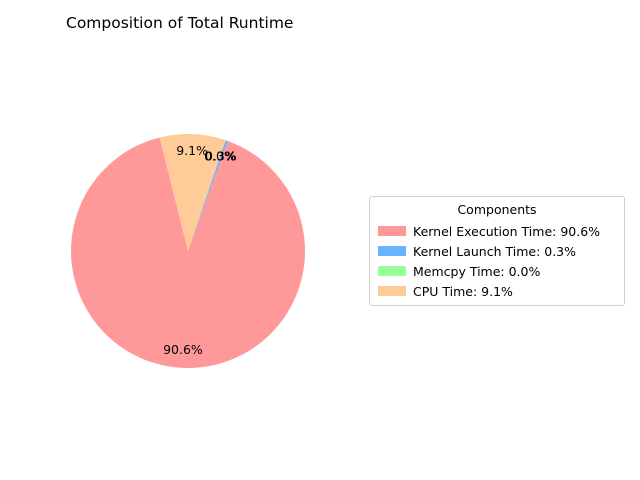  Describe the element at coordinates (192, 150) in the screenshot. I see `pie-label-cpu-time: 9.1%` at that location.